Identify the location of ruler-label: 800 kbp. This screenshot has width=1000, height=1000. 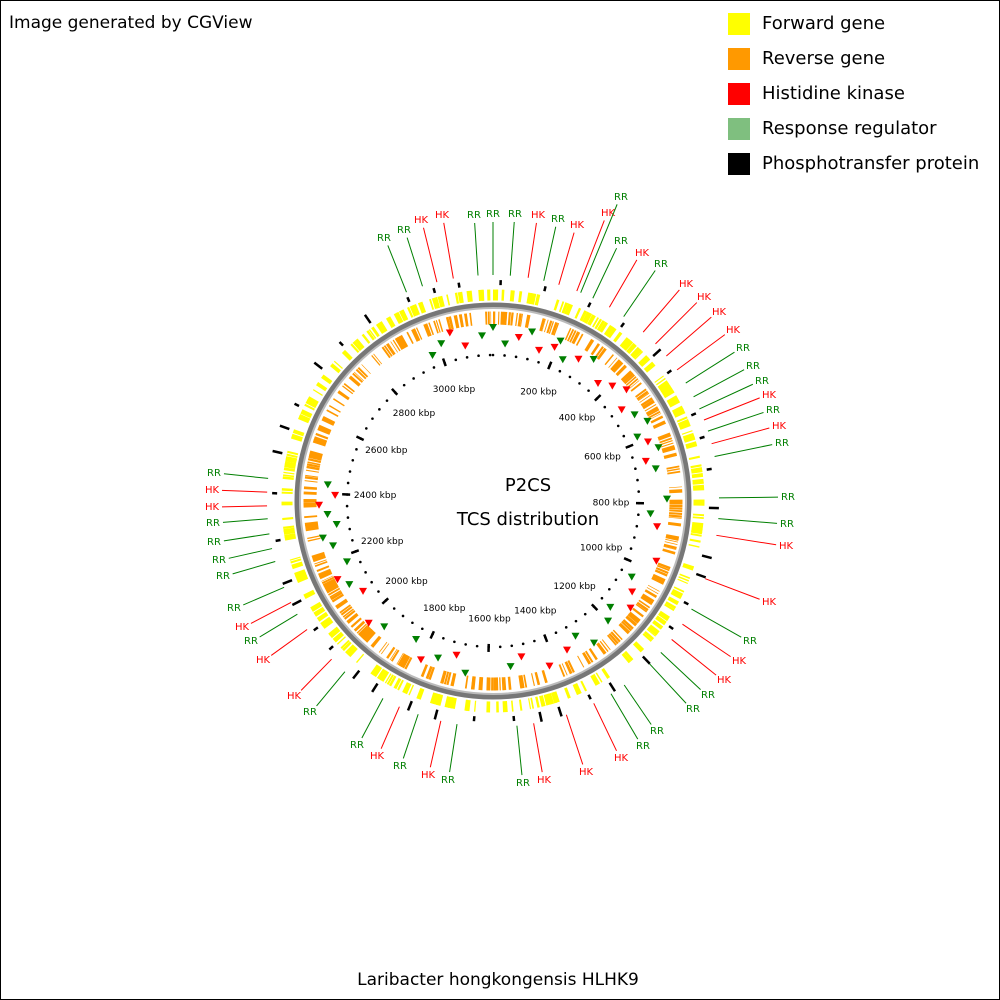
(611, 503).